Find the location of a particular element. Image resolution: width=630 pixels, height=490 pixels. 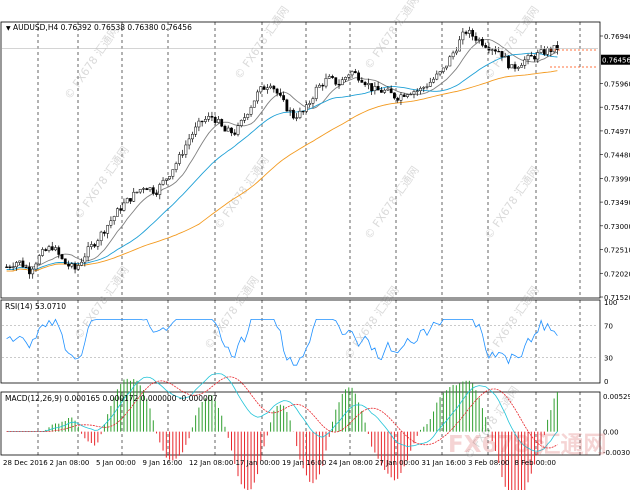

rsi-tick-label: 100 is located at coordinates (610, 303).